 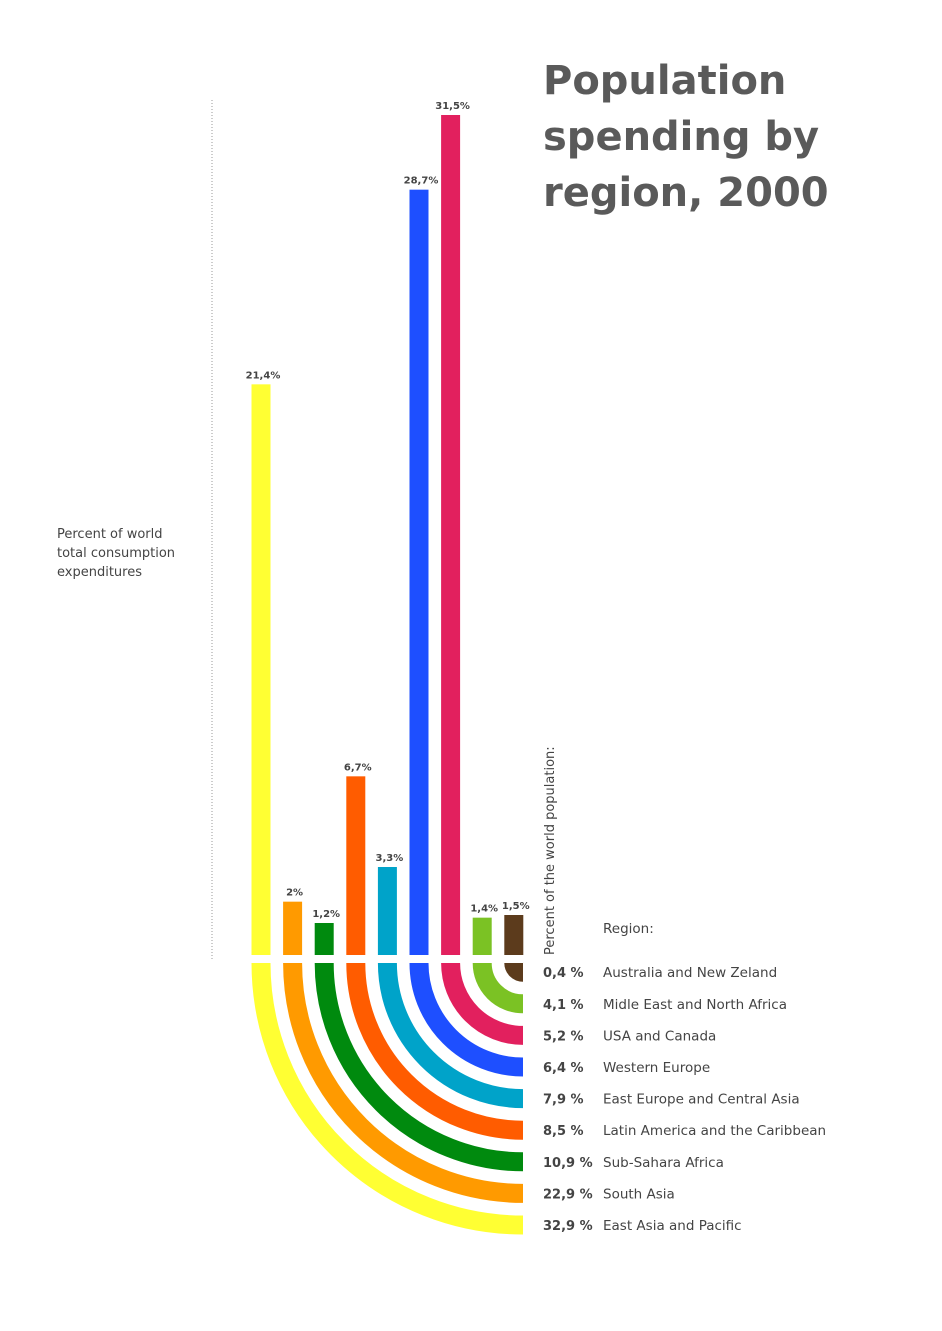 What do you see at coordinates (568, 1194) in the screenshot?
I see `legend-population-value: 22,9 %` at bounding box center [568, 1194].